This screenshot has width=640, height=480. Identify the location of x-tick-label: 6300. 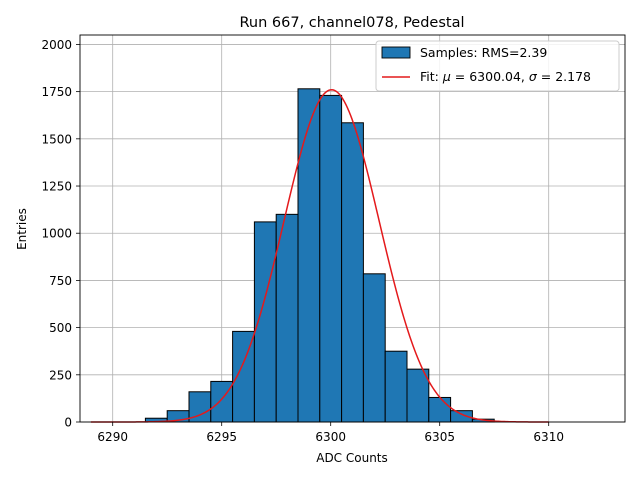
(330, 437).